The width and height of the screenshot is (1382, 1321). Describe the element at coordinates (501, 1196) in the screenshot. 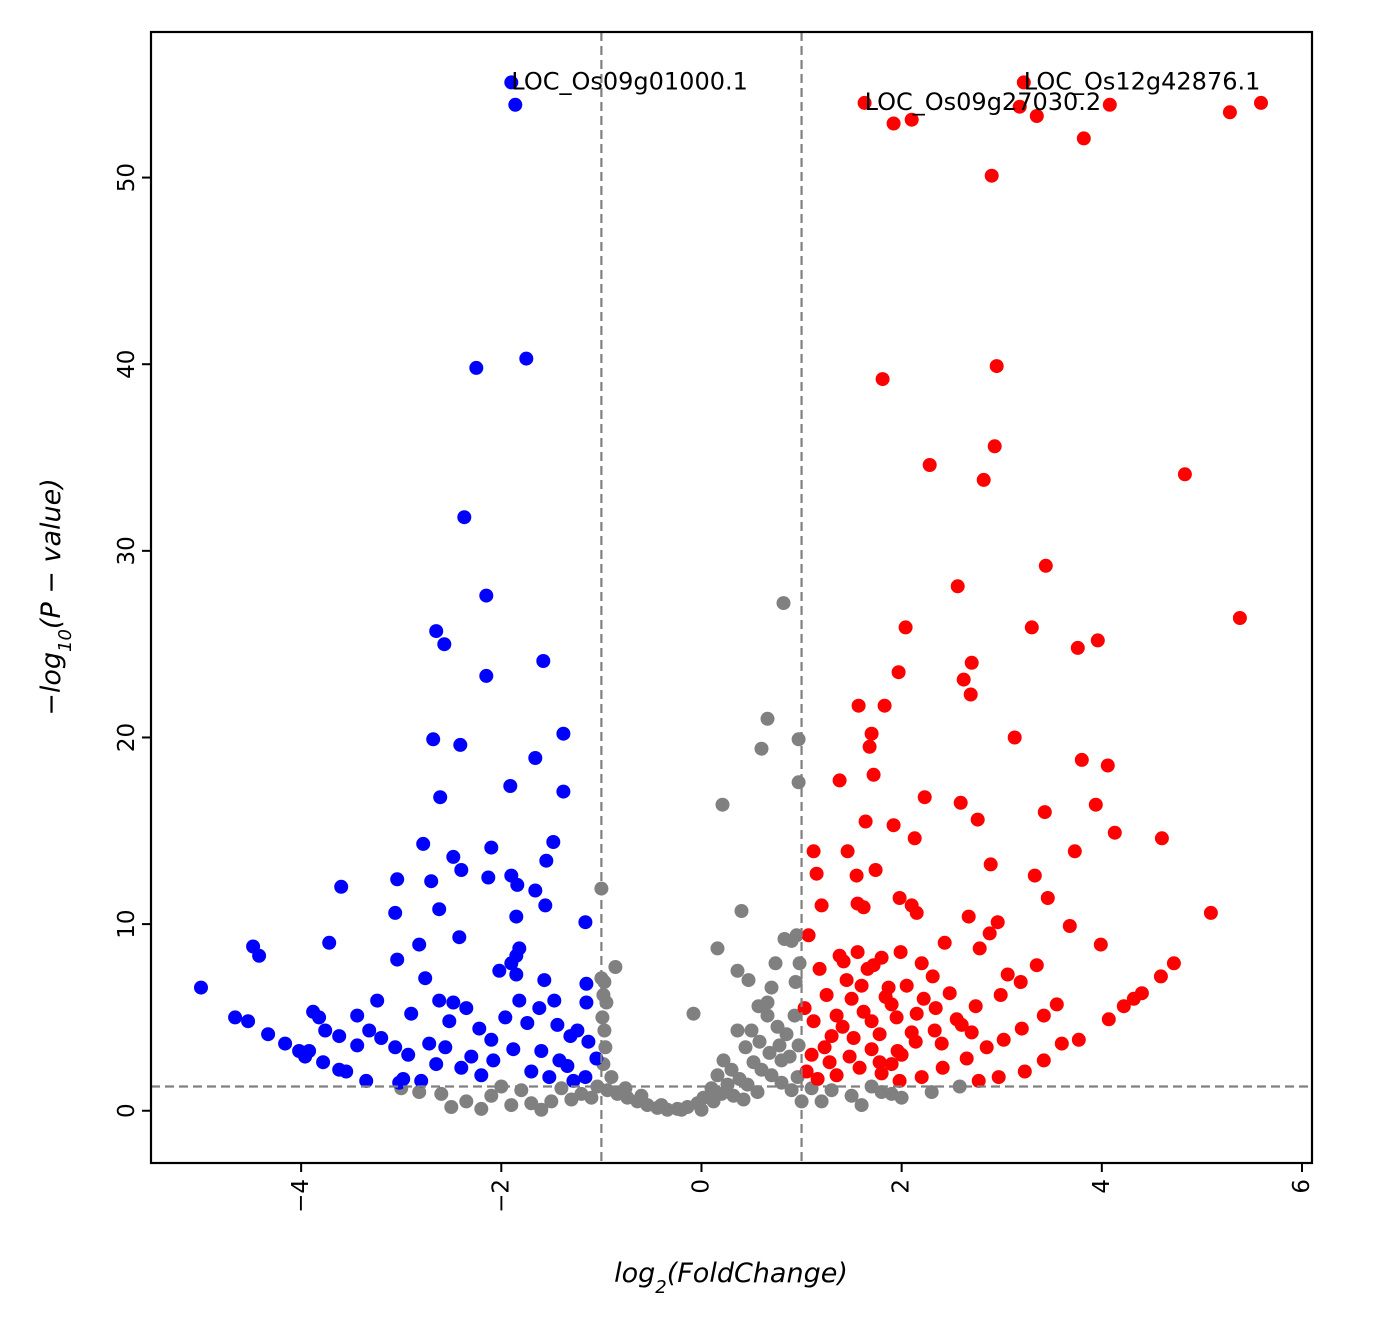

I see `x-tick-label: −2` at that location.